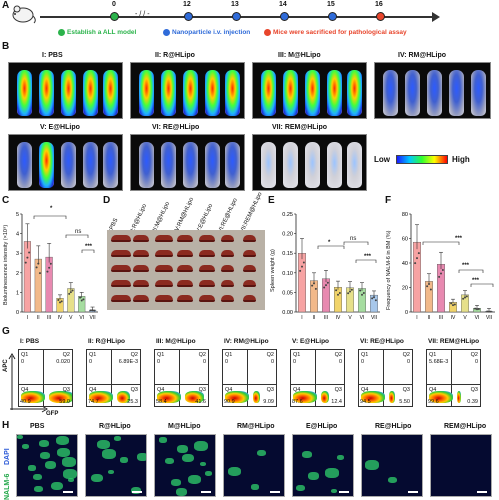  I want to click on histology-title: E@HLipo, so click(322, 426).